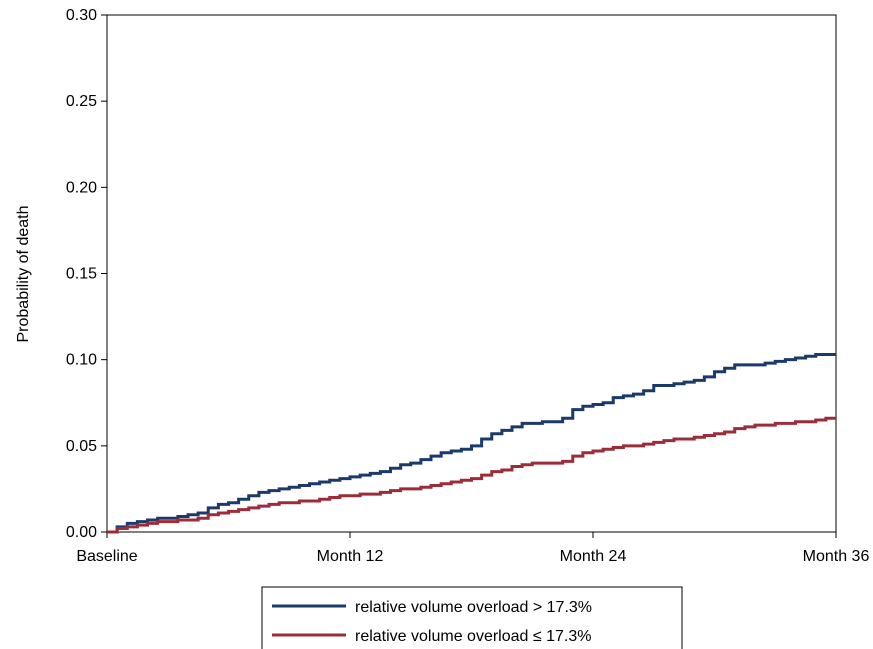  What do you see at coordinates (81, 101) in the screenshot?
I see `y-tick-label: 0.25` at bounding box center [81, 101].